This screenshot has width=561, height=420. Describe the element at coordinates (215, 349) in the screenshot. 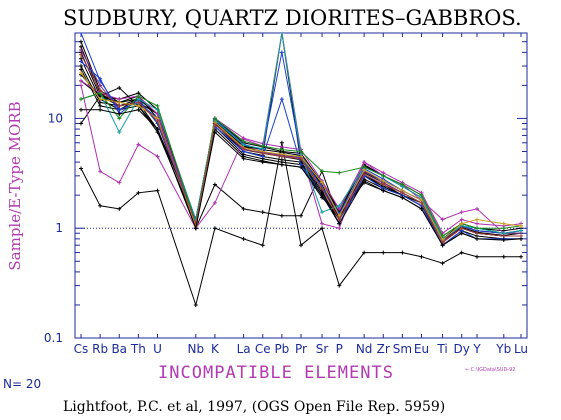

I see `x-tick-label: K` at that location.